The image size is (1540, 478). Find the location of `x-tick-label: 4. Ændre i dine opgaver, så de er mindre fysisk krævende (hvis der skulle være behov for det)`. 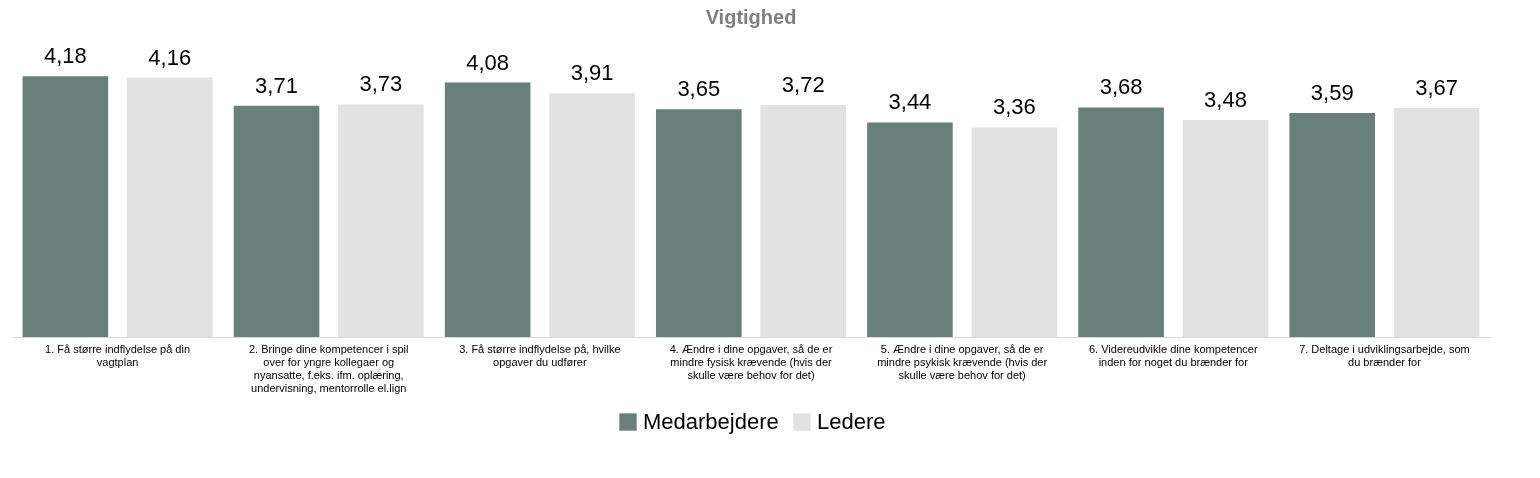

x-tick-label: 4. Ændre i dine opgaver, så de er mindre fysisk krævende (hvis der skulle være behov for det) is located at coordinates (751, 361).